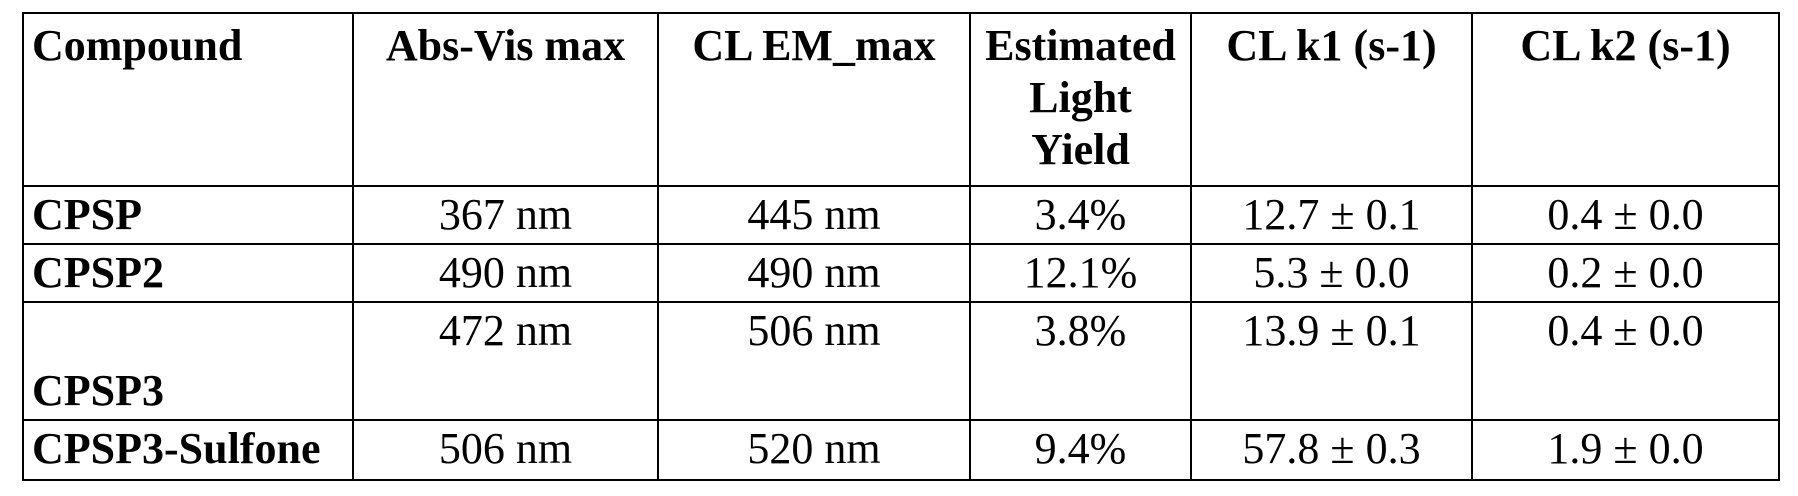  Describe the element at coordinates (1080, 99) in the screenshot. I see `header-estimated-light-yield: Estimated Light Yield` at that location.